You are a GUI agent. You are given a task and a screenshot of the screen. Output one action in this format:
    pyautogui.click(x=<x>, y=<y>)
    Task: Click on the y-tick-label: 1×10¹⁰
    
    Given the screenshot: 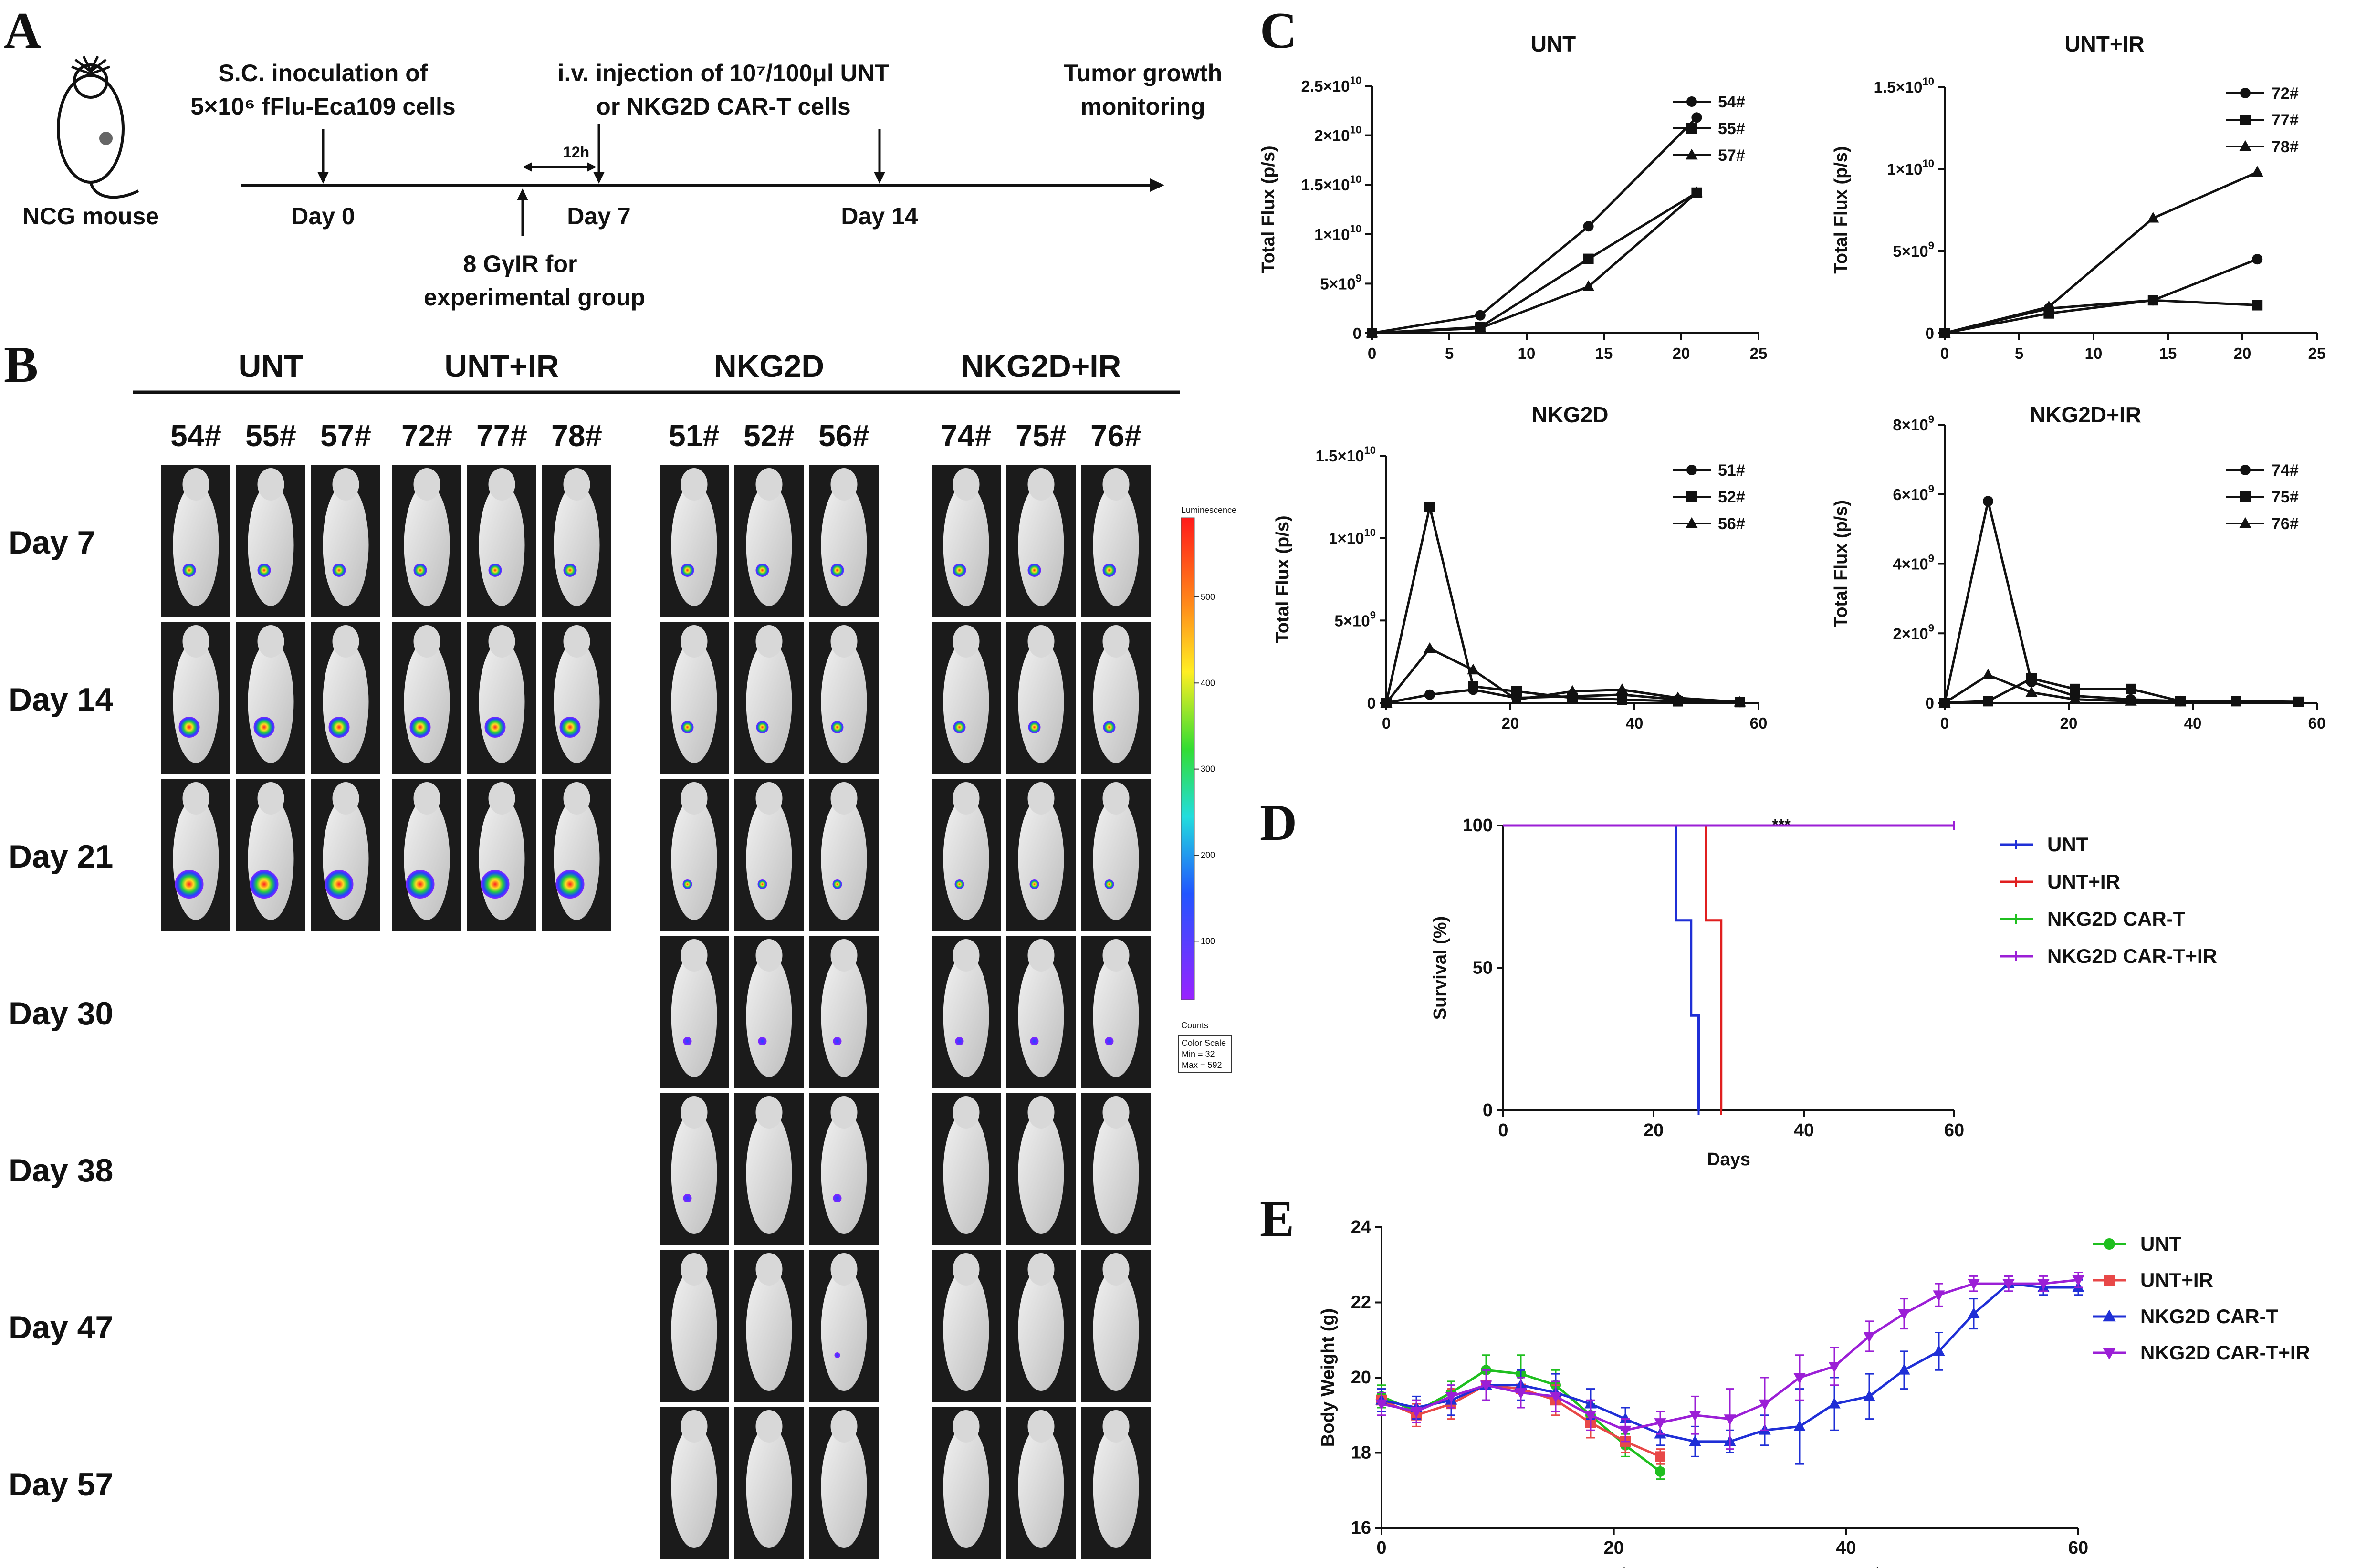 What is the action you would take?
    pyautogui.click(x=1353, y=537)
    